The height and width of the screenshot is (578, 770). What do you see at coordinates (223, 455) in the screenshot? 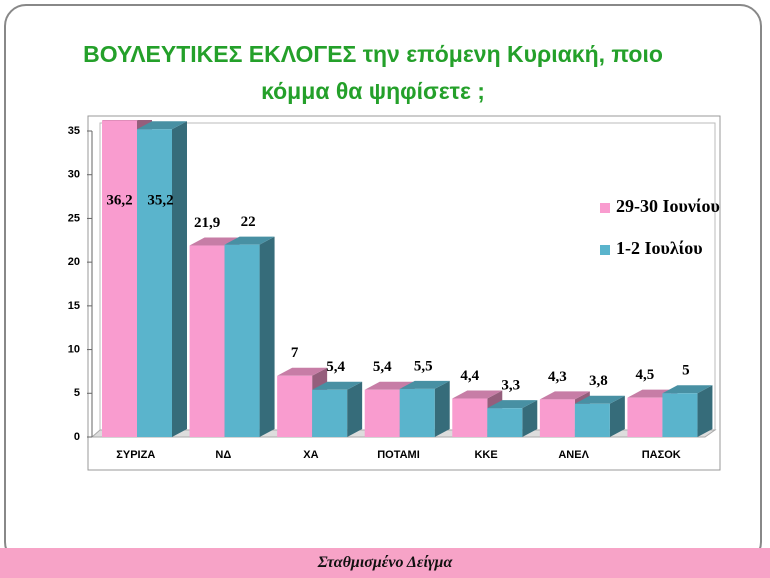
I see `x-tick-label: ΝΔ` at bounding box center [223, 455].